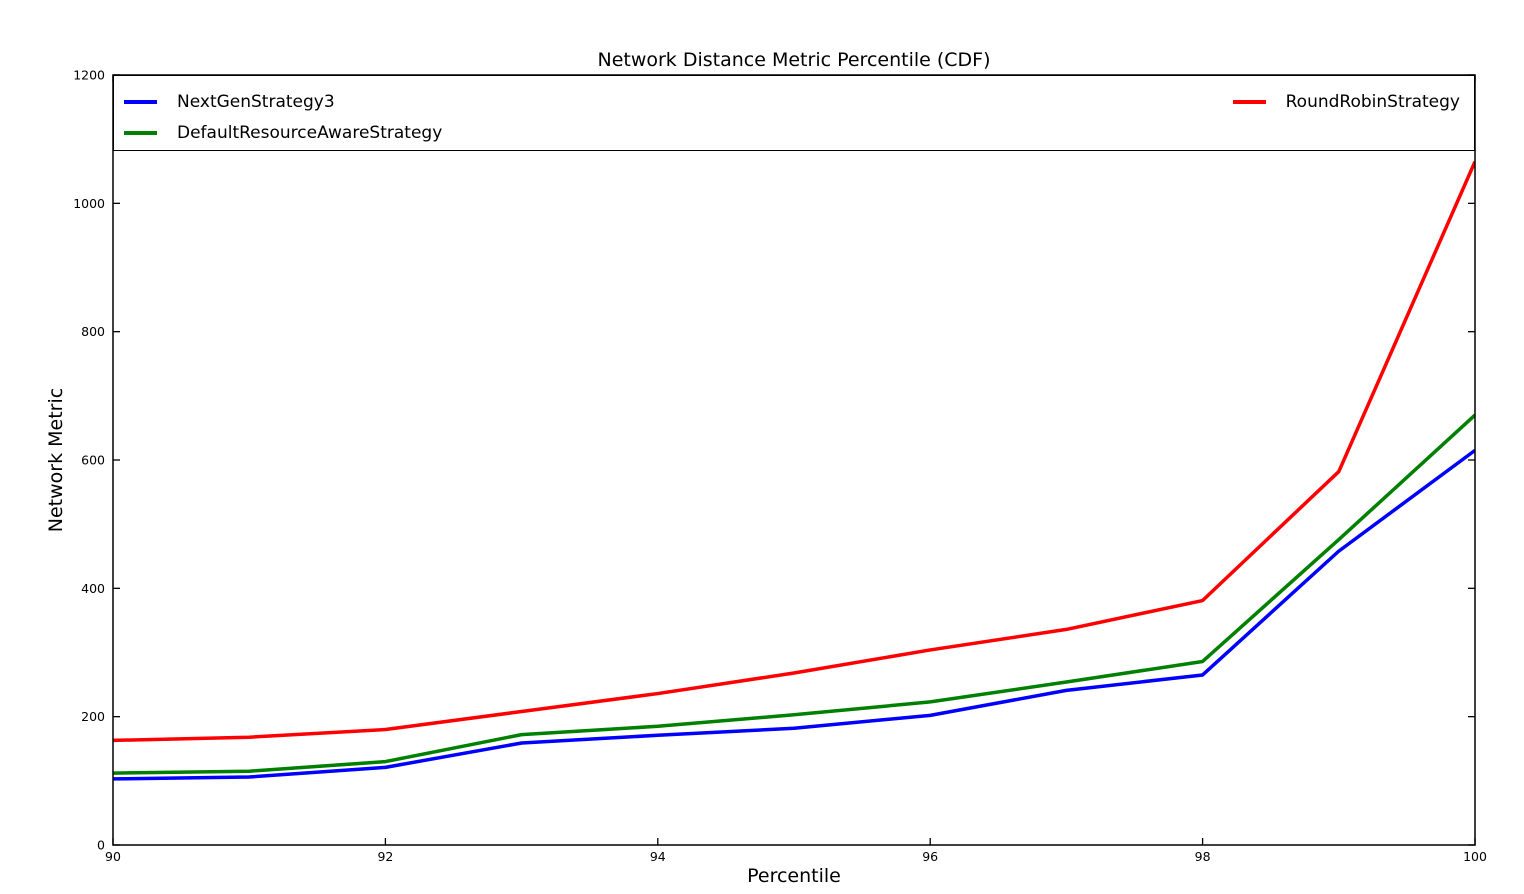 This screenshot has height=894, width=1524. What do you see at coordinates (1372, 102) in the screenshot?
I see `legend-label-roundrobinstrategy: RoundRobinStrategy` at bounding box center [1372, 102].